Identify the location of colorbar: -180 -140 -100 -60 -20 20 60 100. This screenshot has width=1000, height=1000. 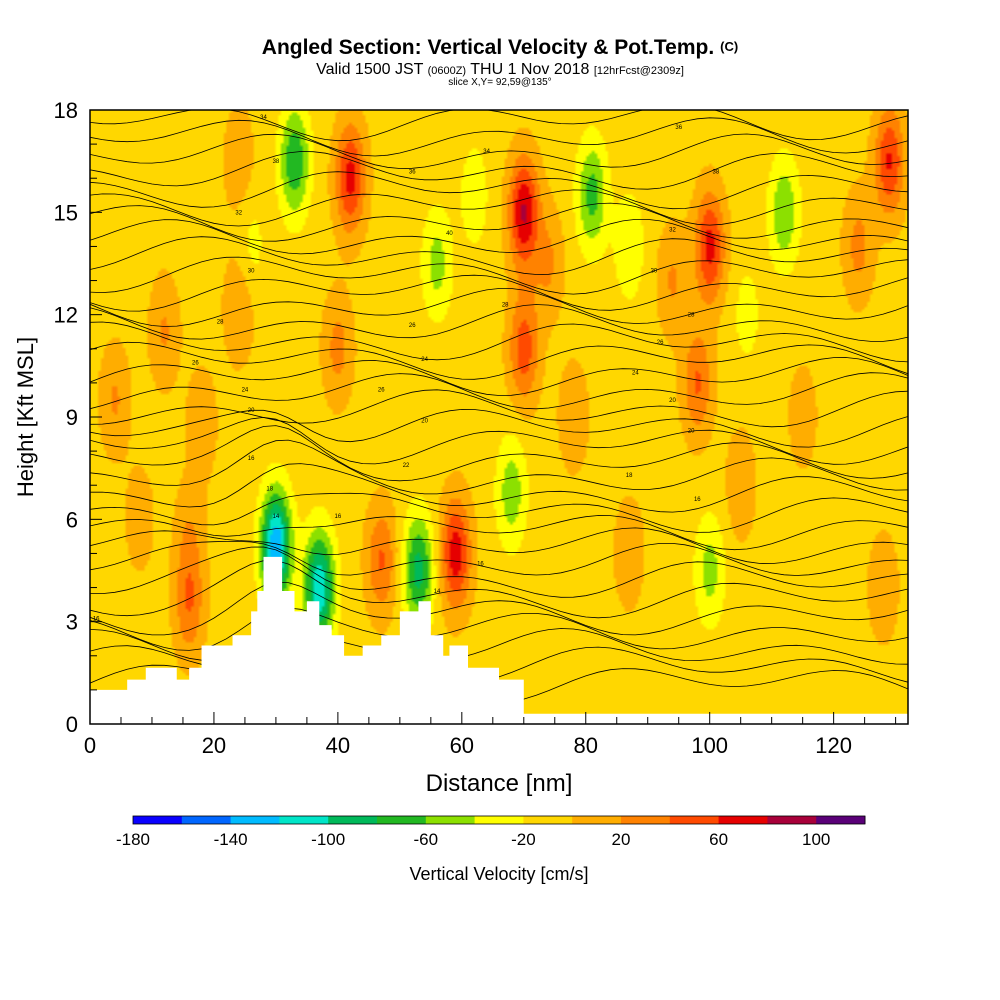
(491, 832).